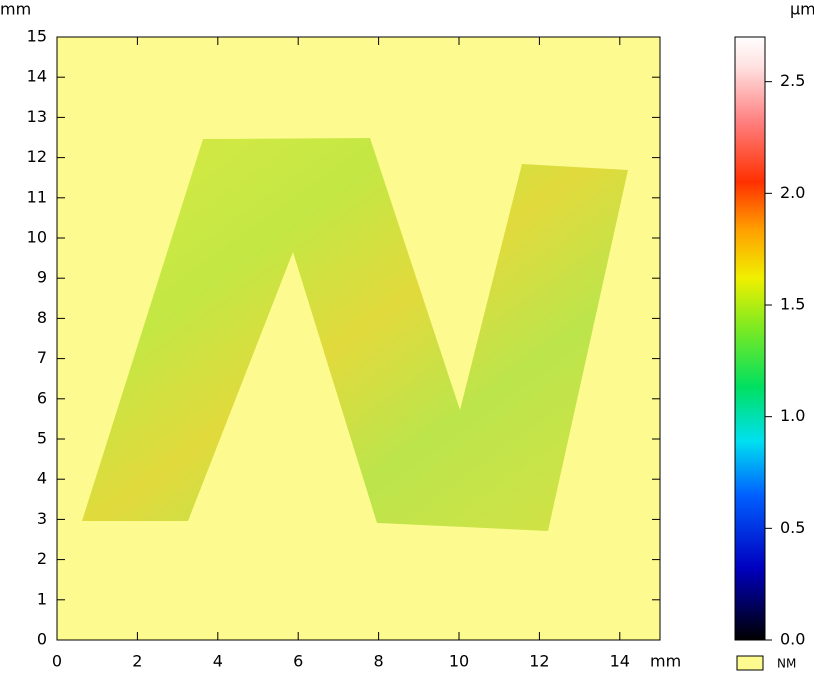  Describe the element at coordinates (42, 357) in the screenshot. I see `y-tick-label: 7` at that location.